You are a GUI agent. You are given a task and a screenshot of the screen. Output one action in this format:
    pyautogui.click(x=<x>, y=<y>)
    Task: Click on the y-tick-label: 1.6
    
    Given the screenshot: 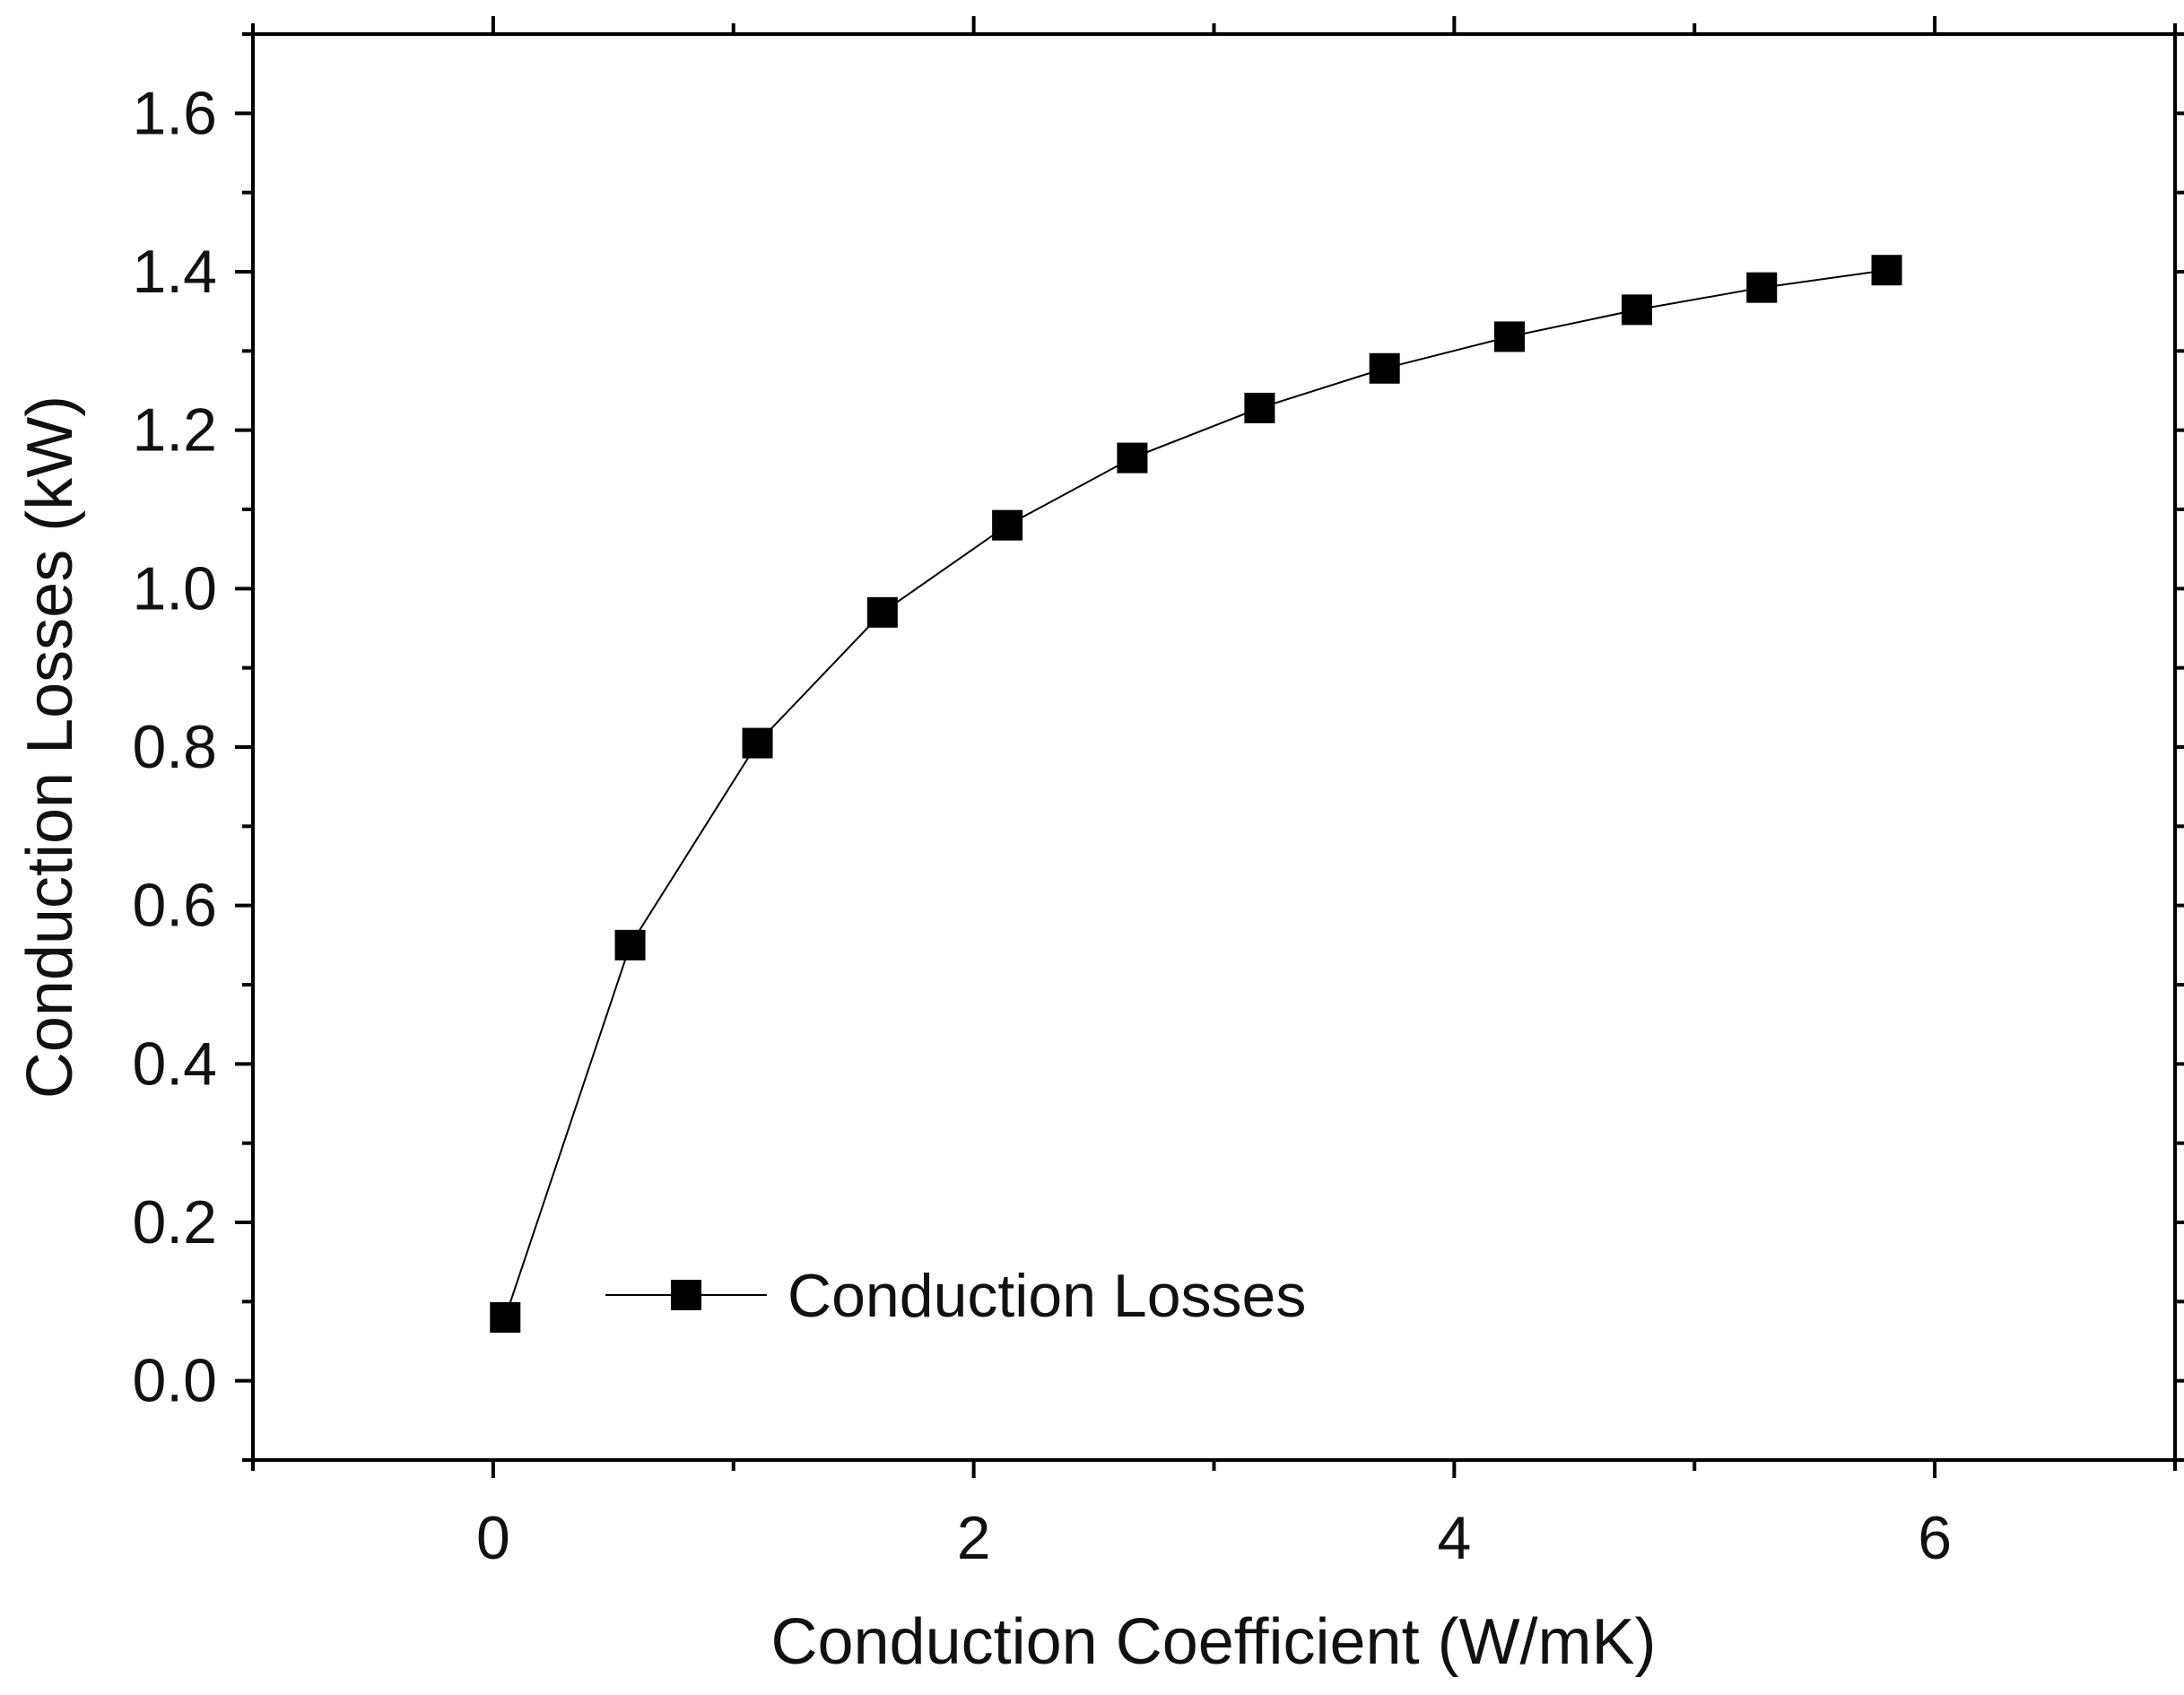 What is the action you would take?
    pyautogui.click(x=174, y=113)
    